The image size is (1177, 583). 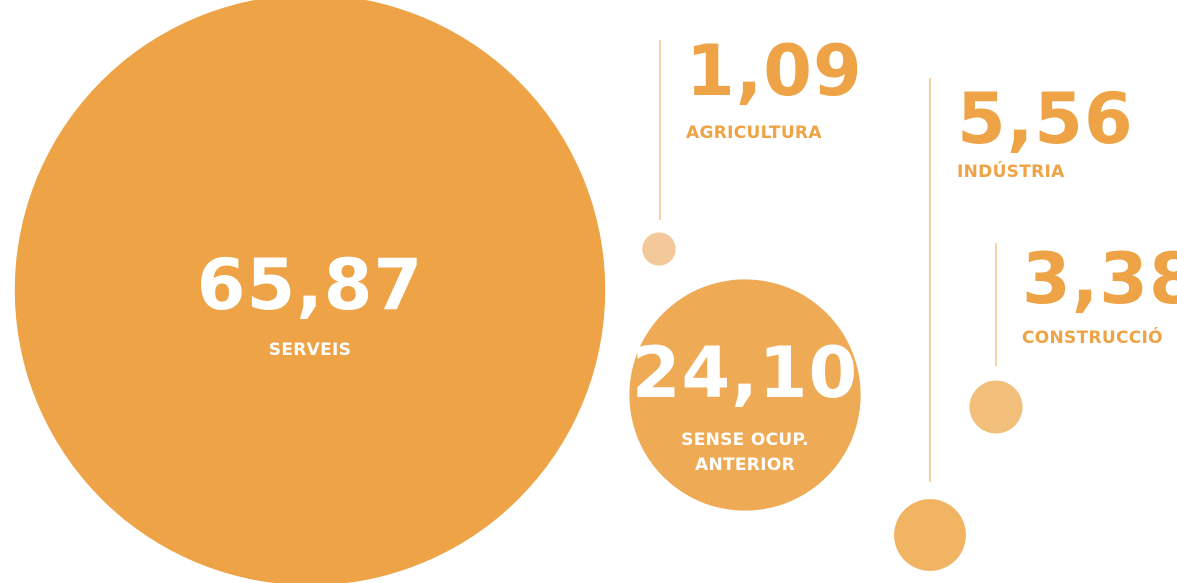 I want to click on category-label: INDÚSTRIA, so click(x=1011, y=172).